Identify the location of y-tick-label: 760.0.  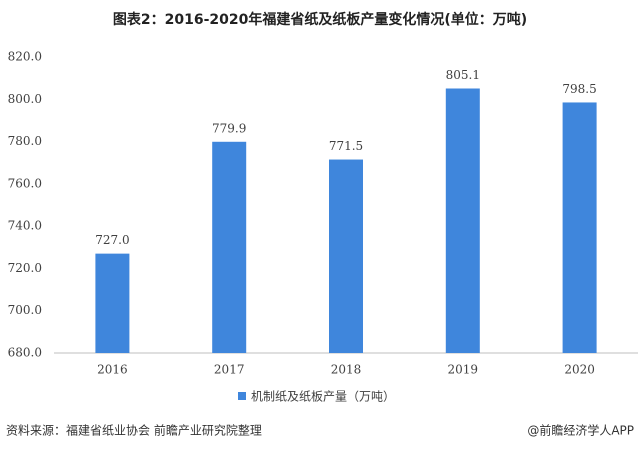
(25, 183).